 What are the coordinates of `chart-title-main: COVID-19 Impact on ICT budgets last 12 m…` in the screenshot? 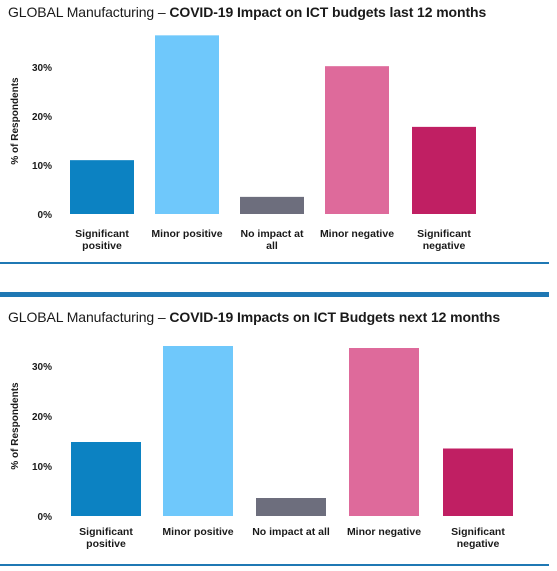 It's located at (328, 12).